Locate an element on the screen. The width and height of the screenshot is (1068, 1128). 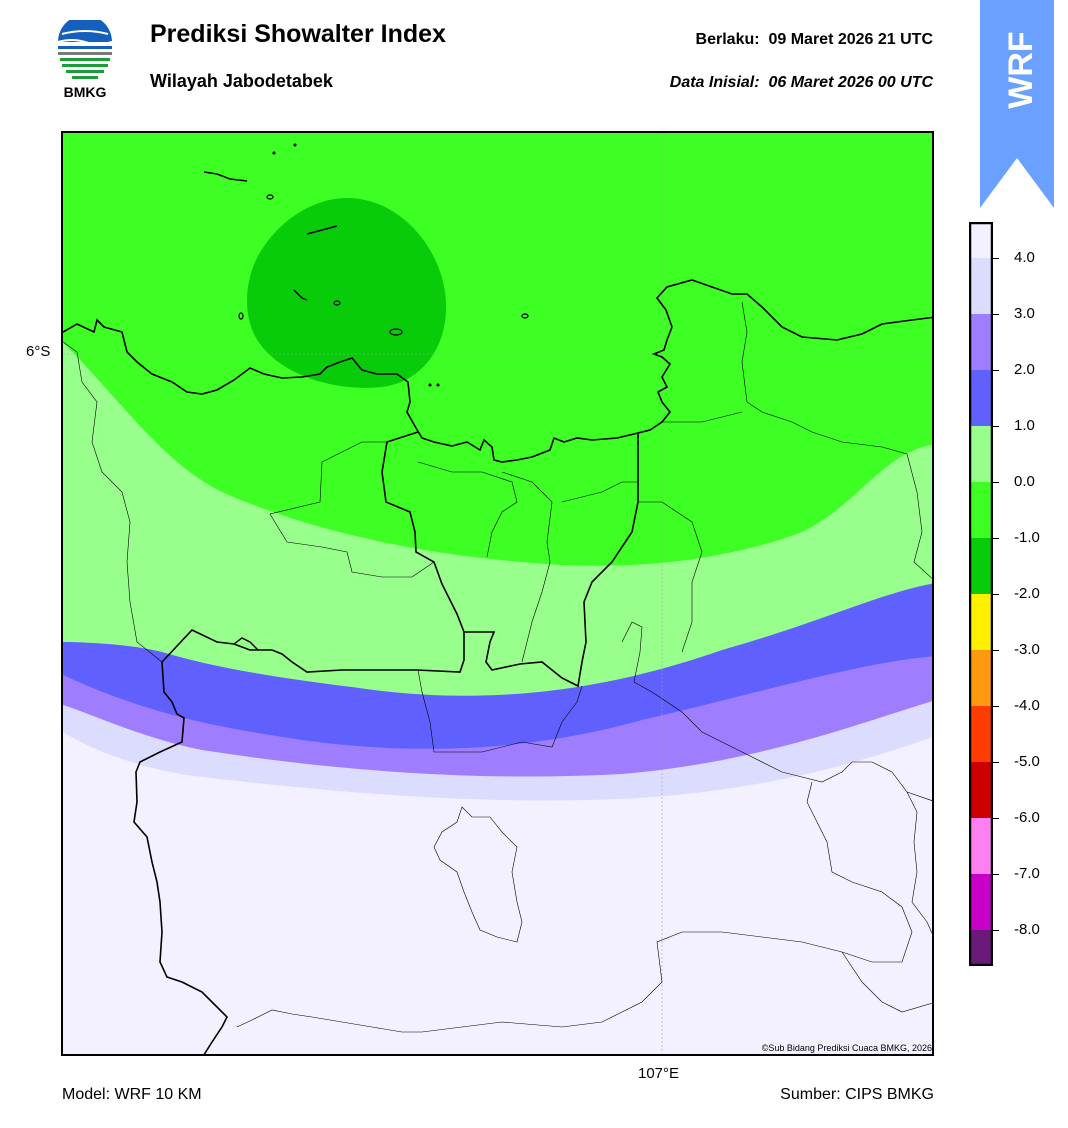
colorbar-tick-label: -8.0 is located at coordinates (1027, 929).